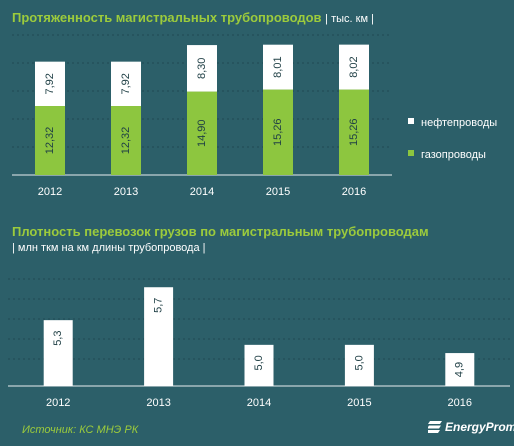  I want to click on chart1-bar-0-2012, so click(50, 140).